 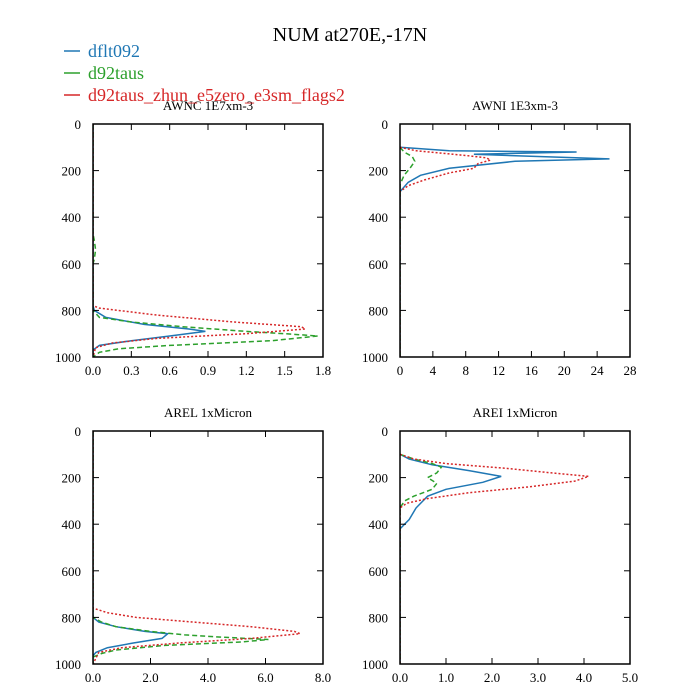 What do you see at coordinates (72, 264) in the screenshot?
I see `y-tick-label-0-3: 600` at bounding box center [72, 264].